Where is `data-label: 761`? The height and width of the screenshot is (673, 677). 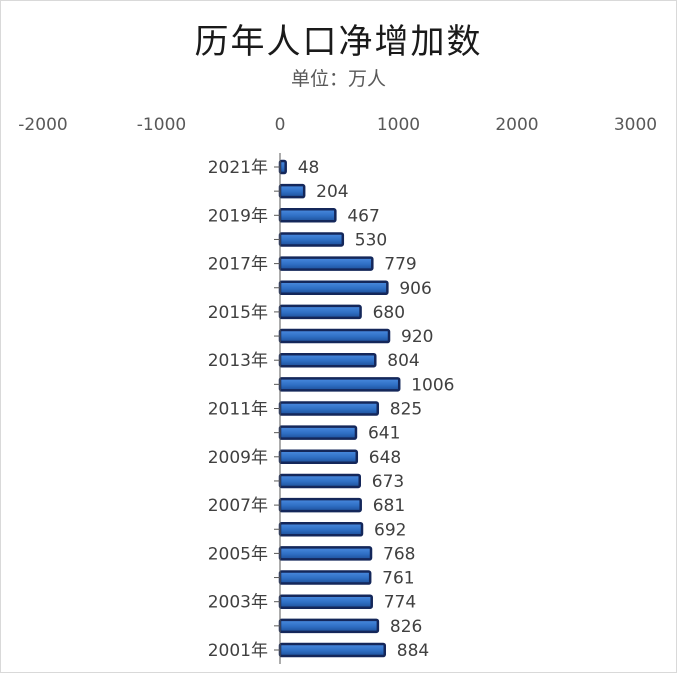
data-label: 761 is located at coordinates (398, 579).